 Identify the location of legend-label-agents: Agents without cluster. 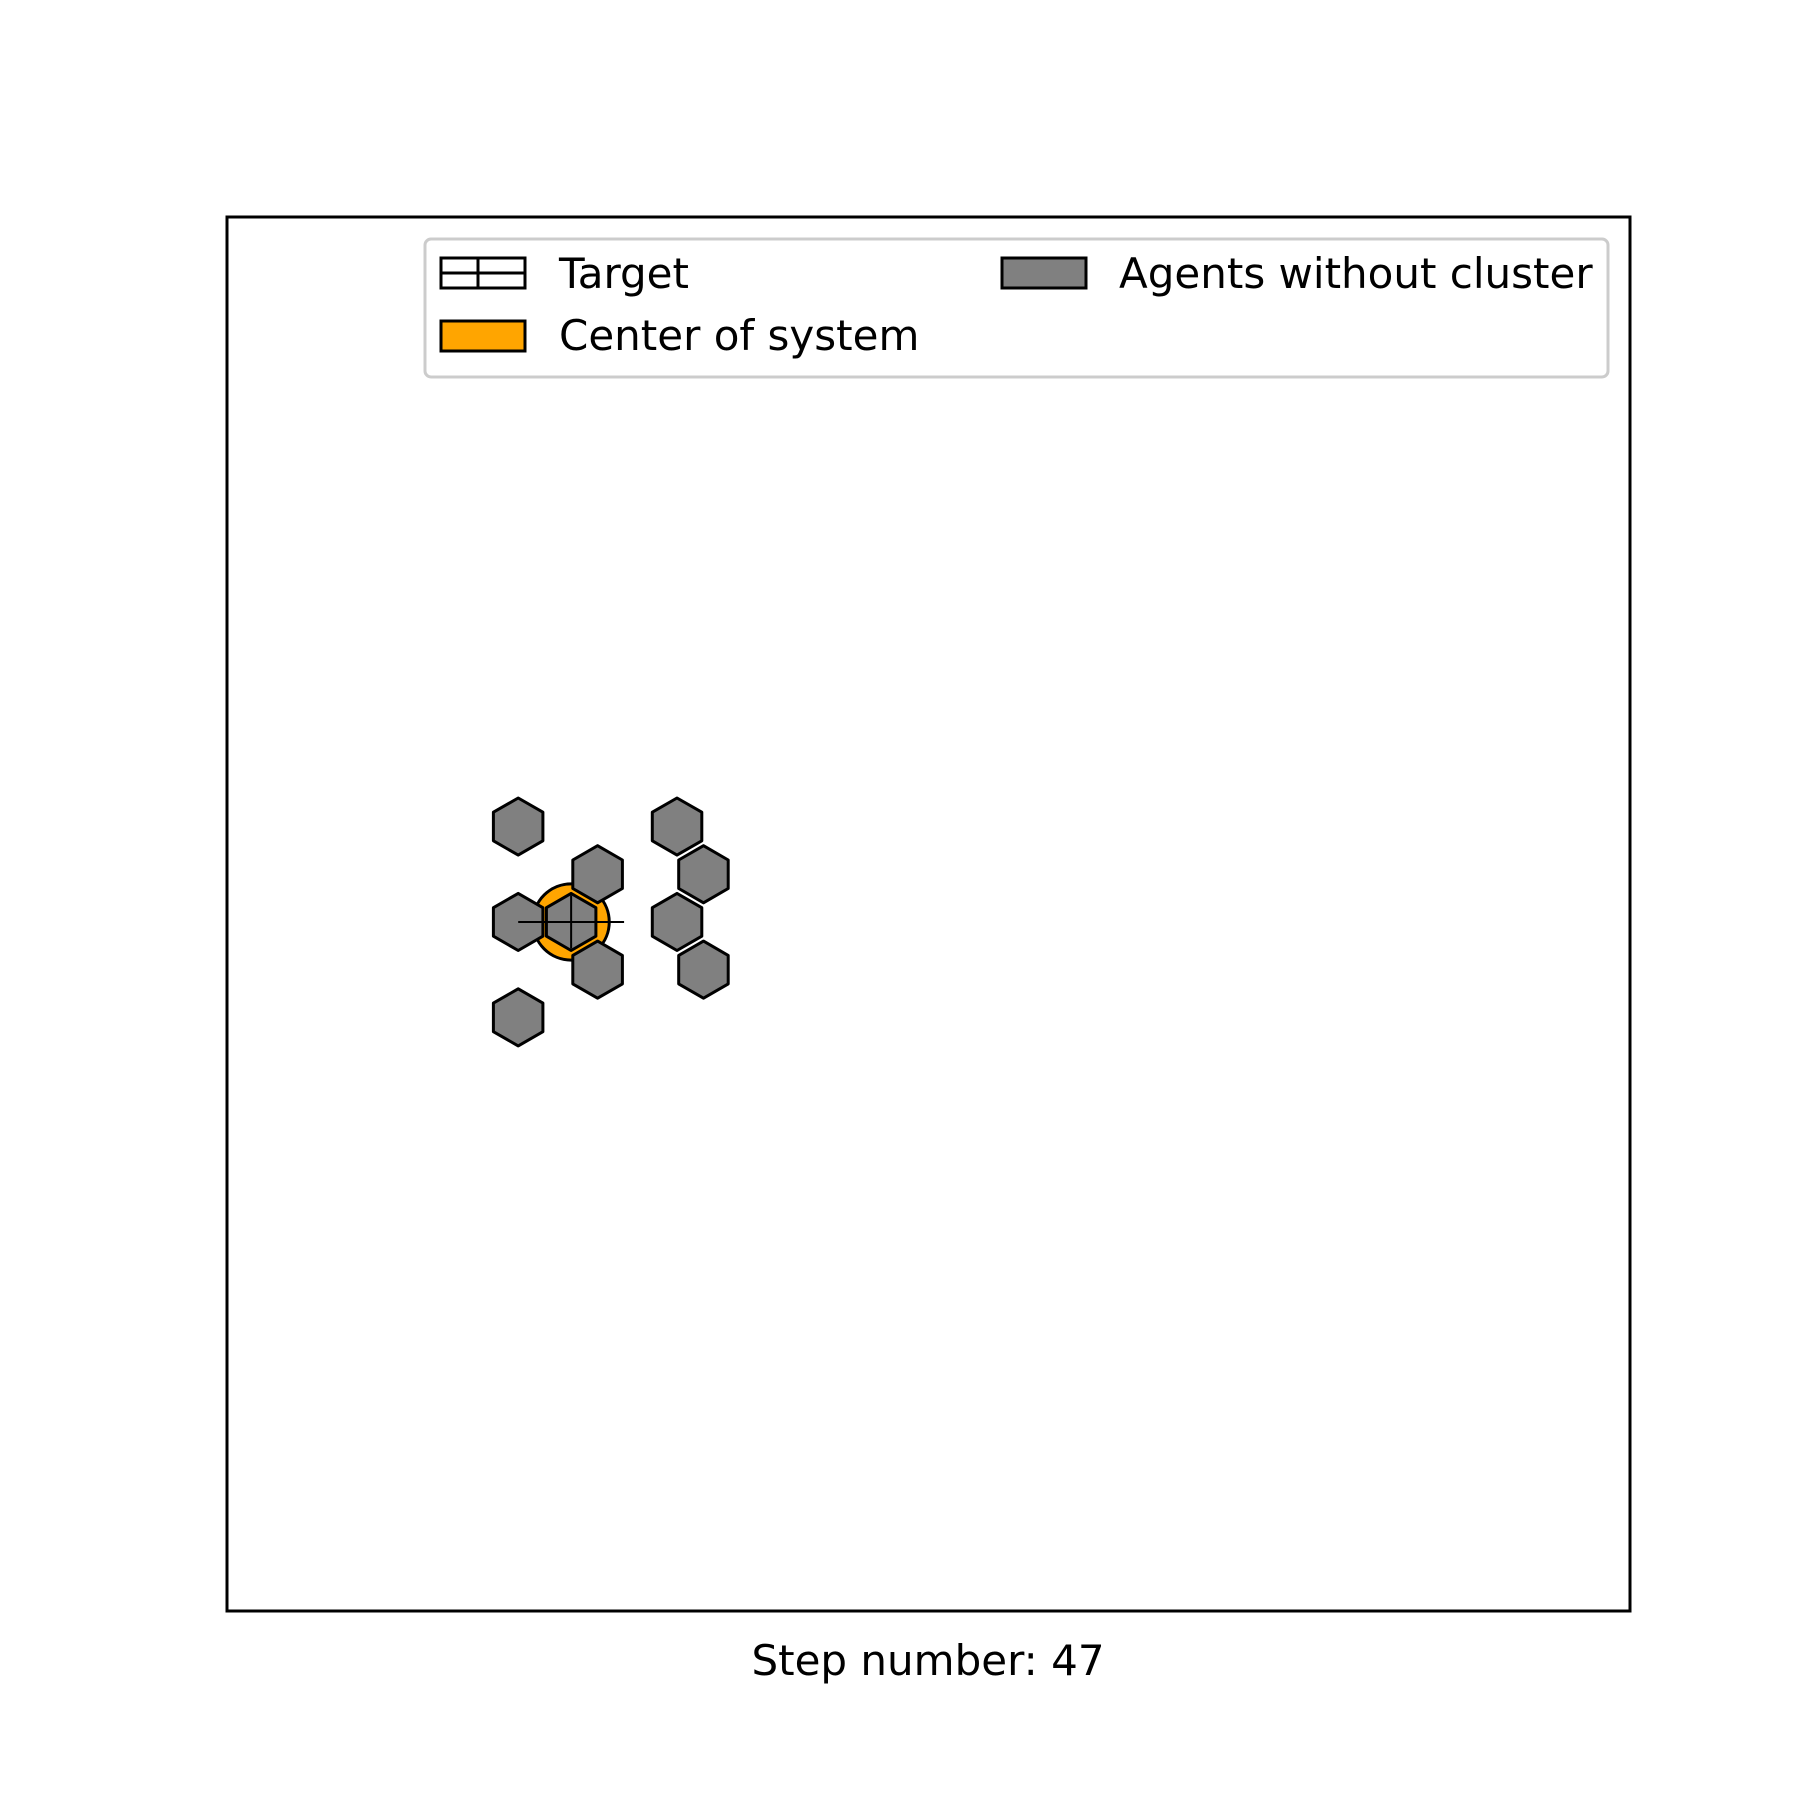
(1356, 273).